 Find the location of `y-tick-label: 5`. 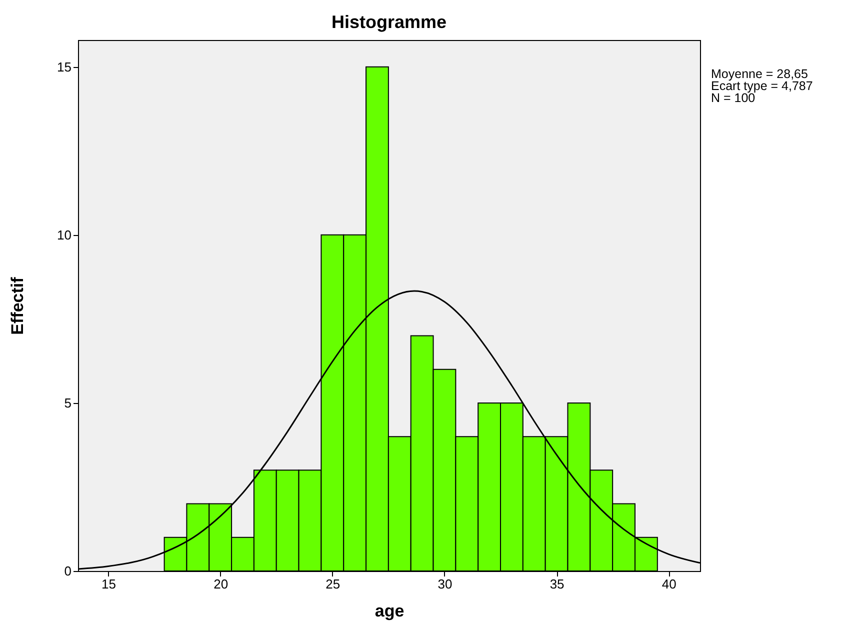

y-tick-label: 5 is located at coordinates (68, 402).